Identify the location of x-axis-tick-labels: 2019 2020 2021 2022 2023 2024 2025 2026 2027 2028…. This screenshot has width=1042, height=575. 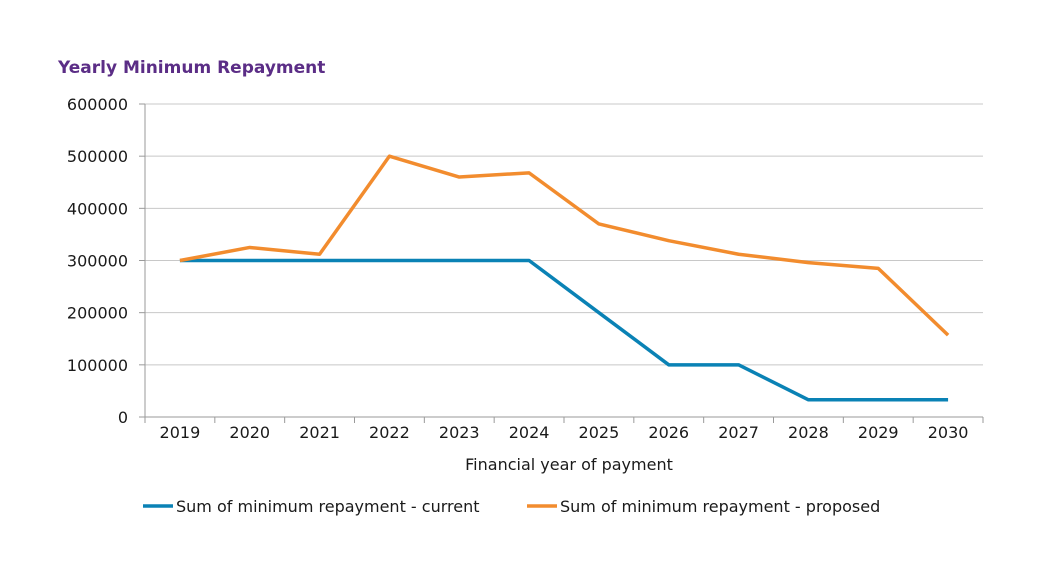
(564, 432).